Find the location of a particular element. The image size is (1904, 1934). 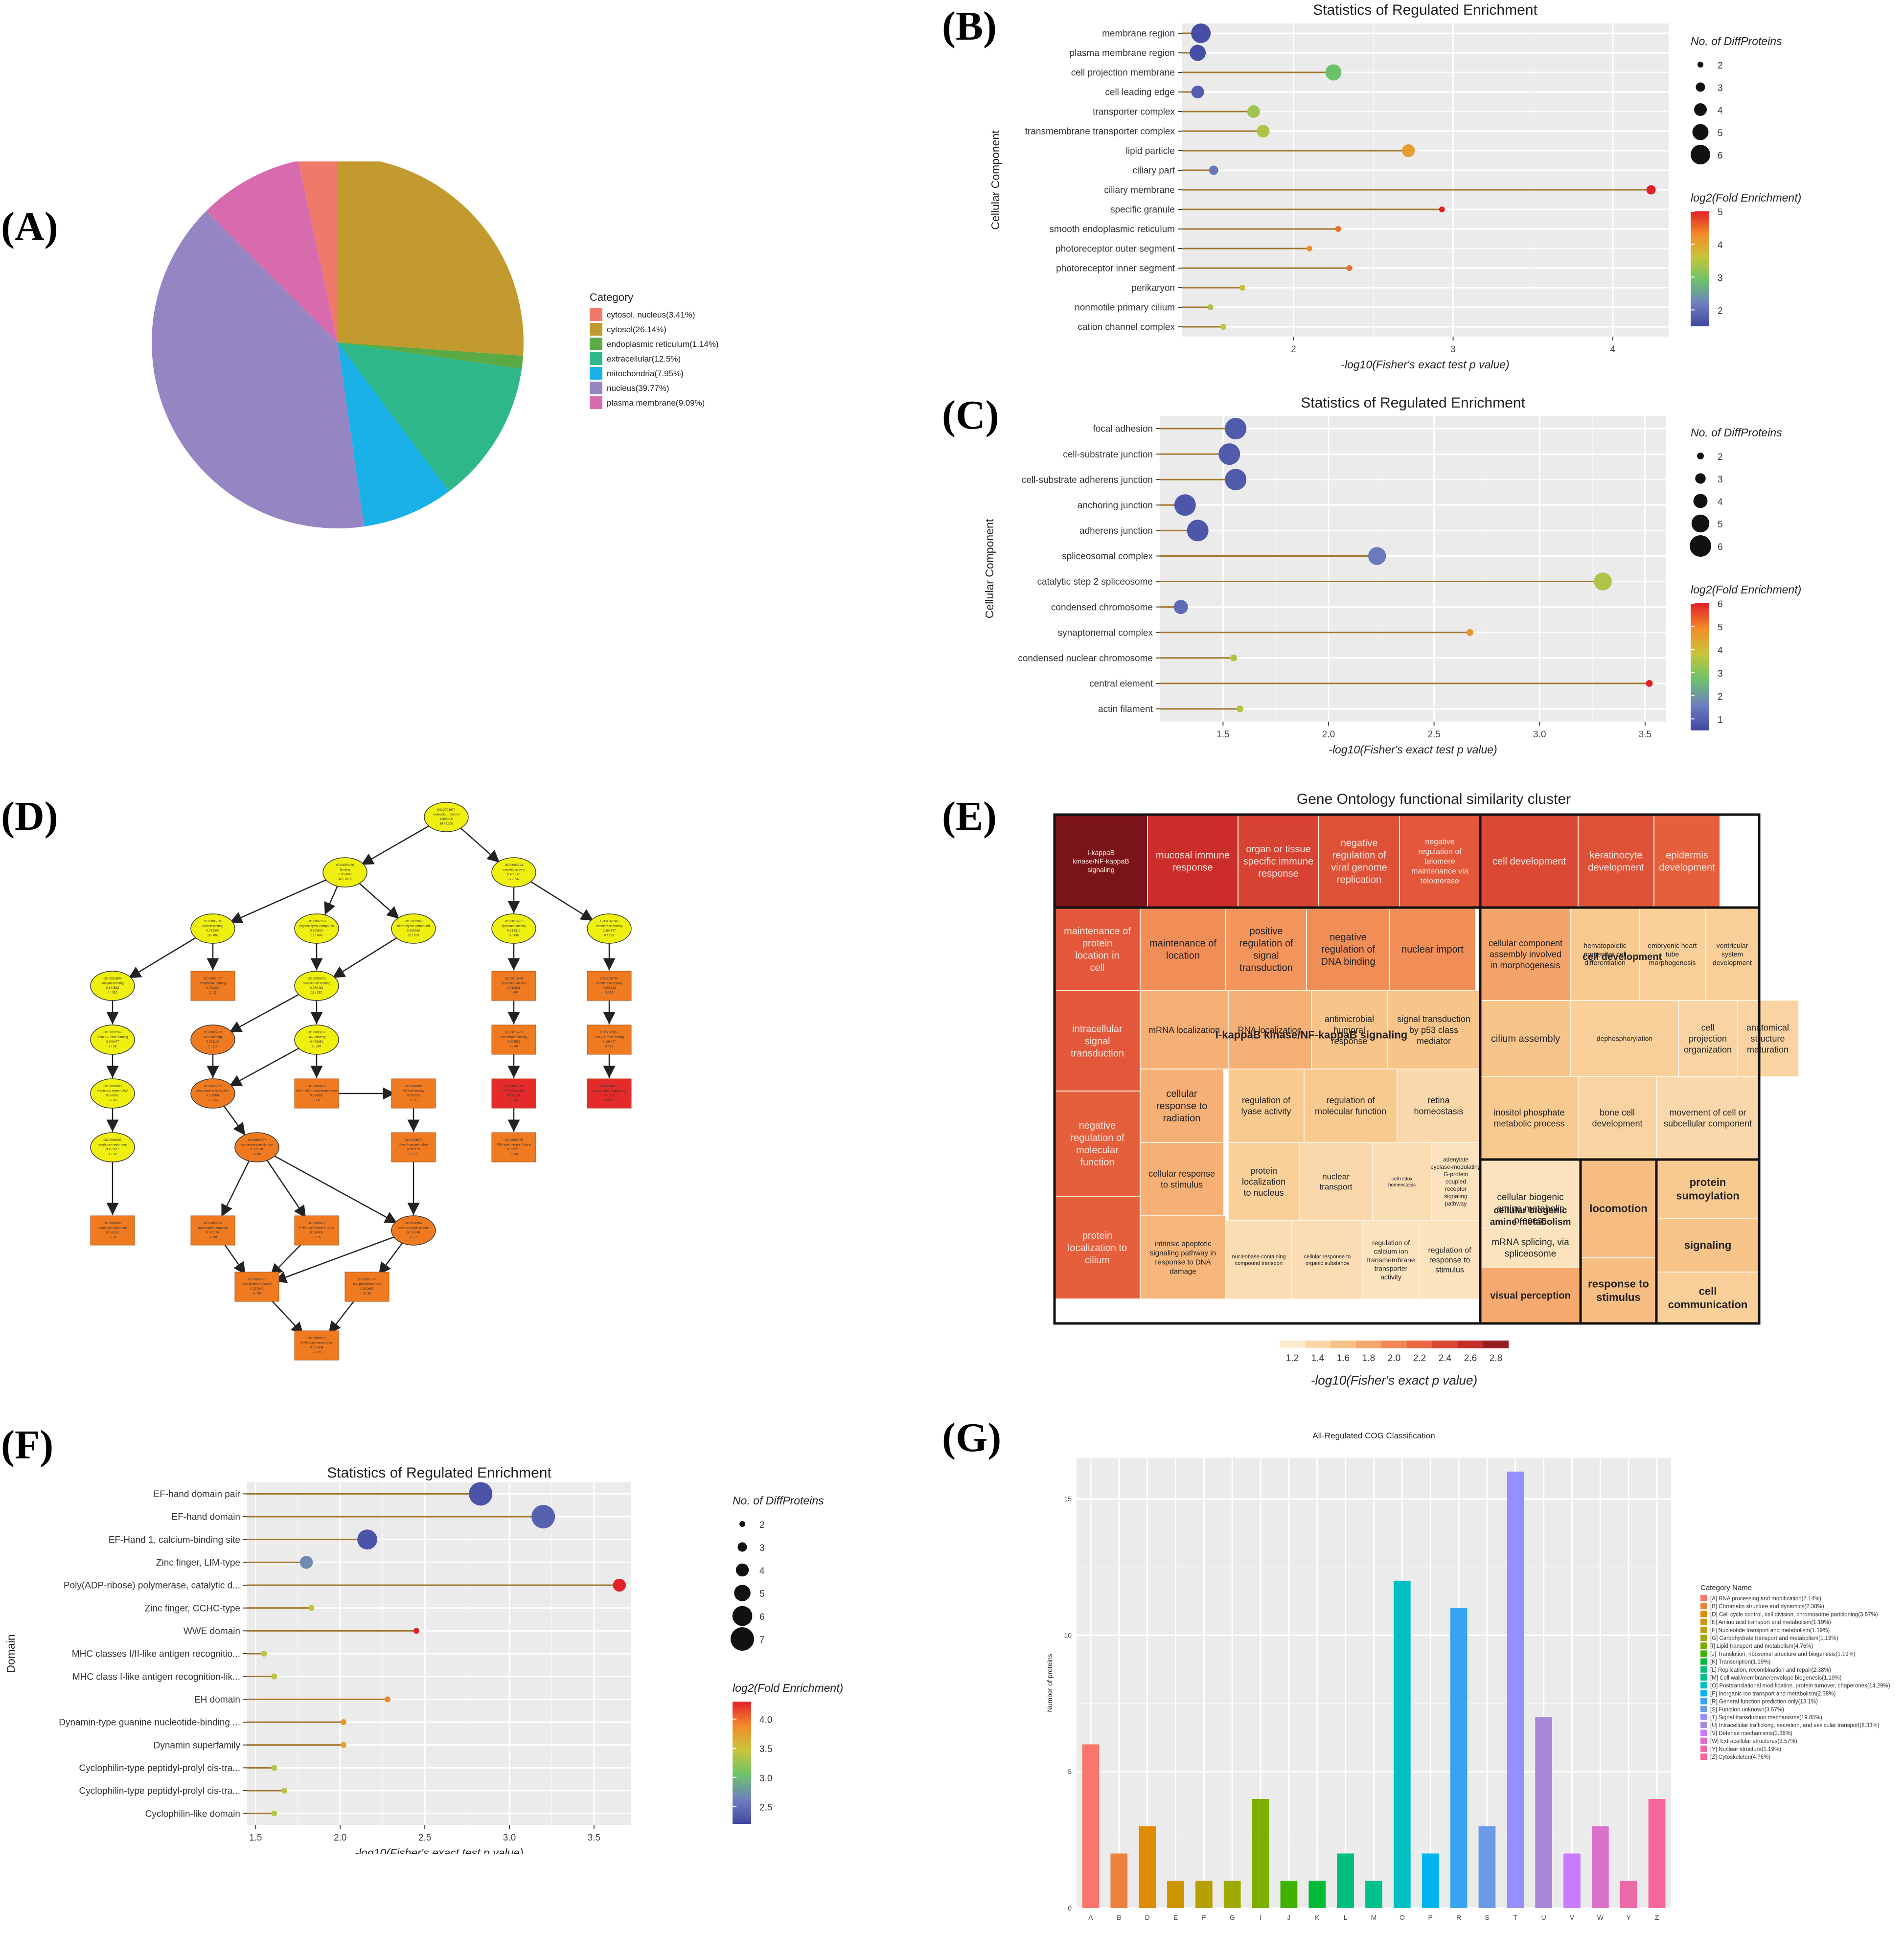

treemap-cell-label: antimicrobial is located at coordinates (1349, 1019).